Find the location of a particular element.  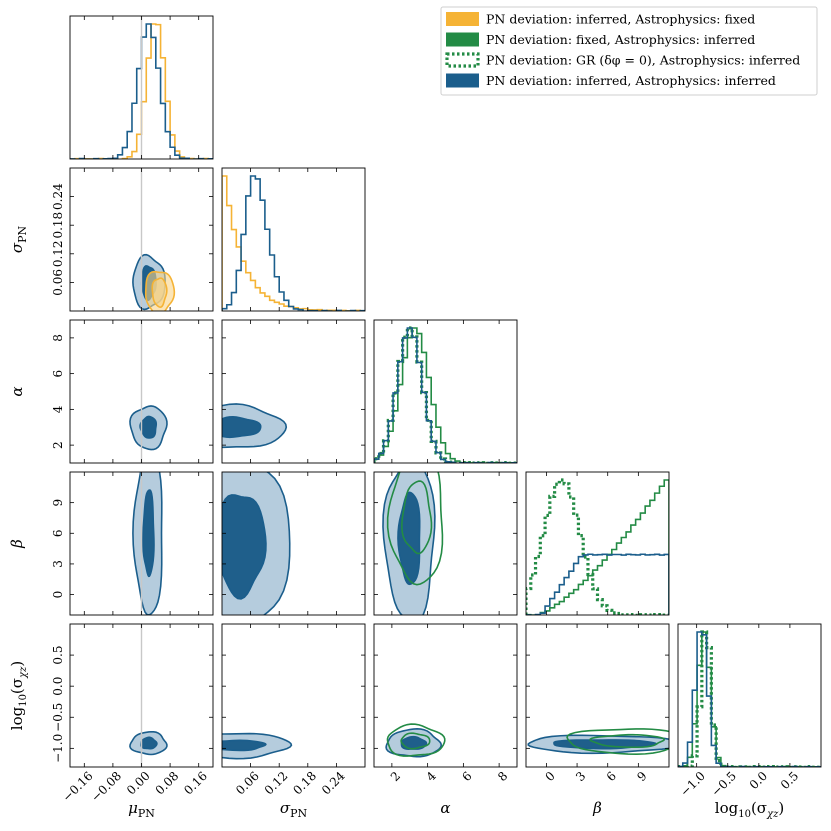

xtick-label-mu: 0.00 is located at coordinates (138, 783).